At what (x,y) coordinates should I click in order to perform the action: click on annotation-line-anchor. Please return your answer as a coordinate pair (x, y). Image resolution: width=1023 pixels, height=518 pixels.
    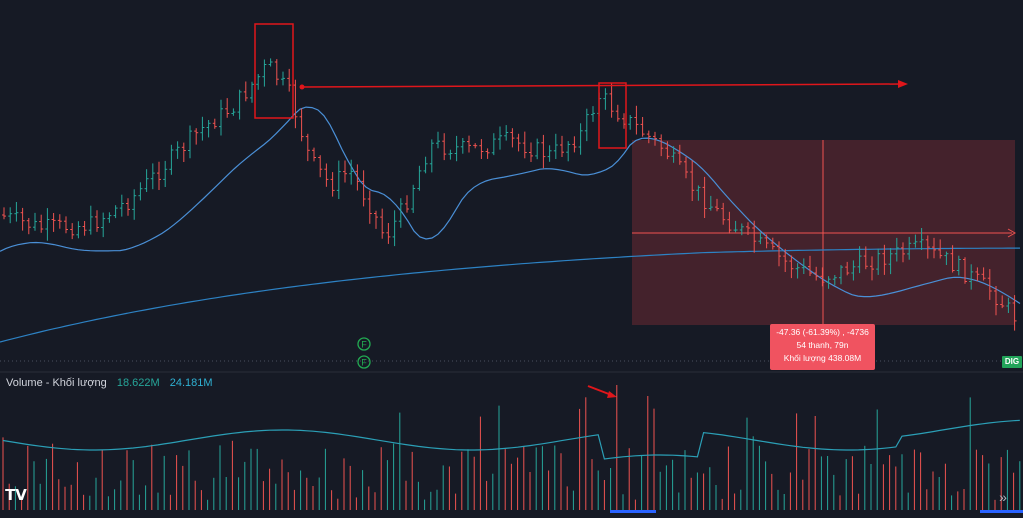
    Looking at the image, I should click on (302, 87).